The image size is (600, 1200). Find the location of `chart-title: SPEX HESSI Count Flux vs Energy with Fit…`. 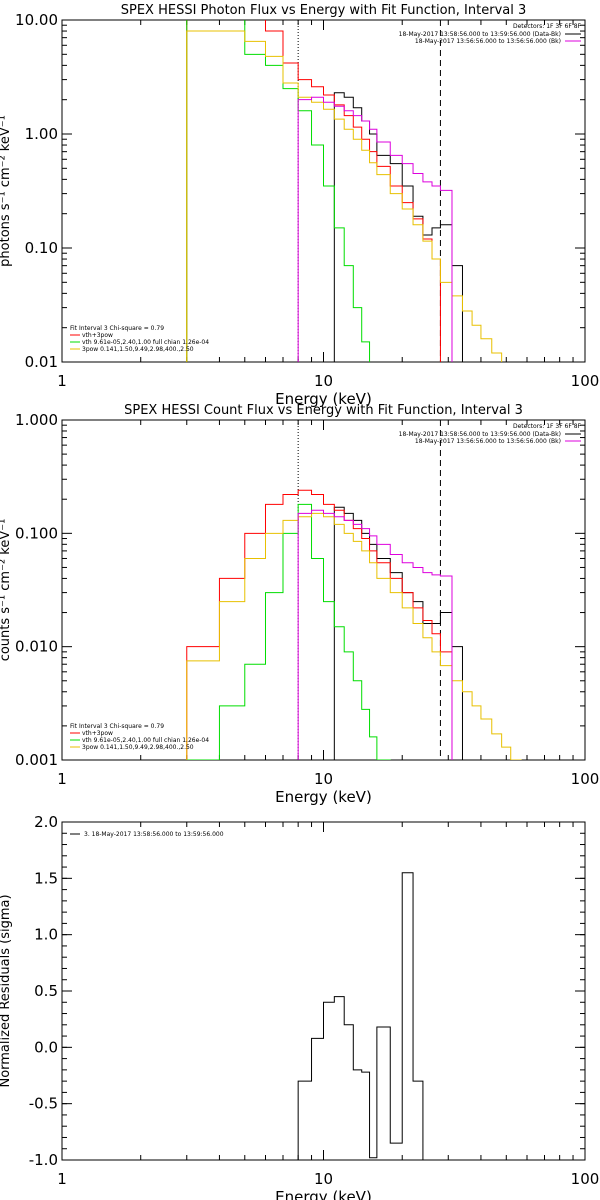

chart-title: SPEX HESSI Count Flux vs Energy with Fit… is located at coordinates (323, 410).